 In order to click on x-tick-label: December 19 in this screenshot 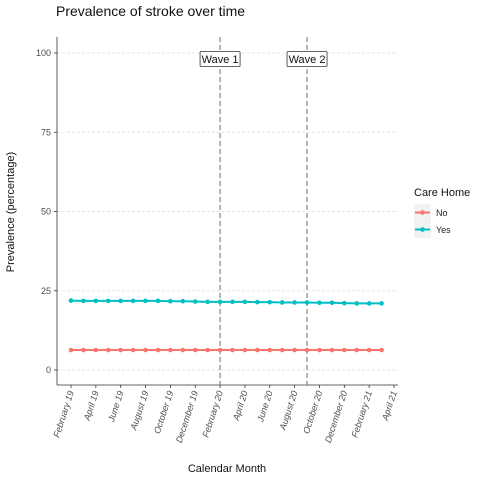, I will do `click(187, 417)`.